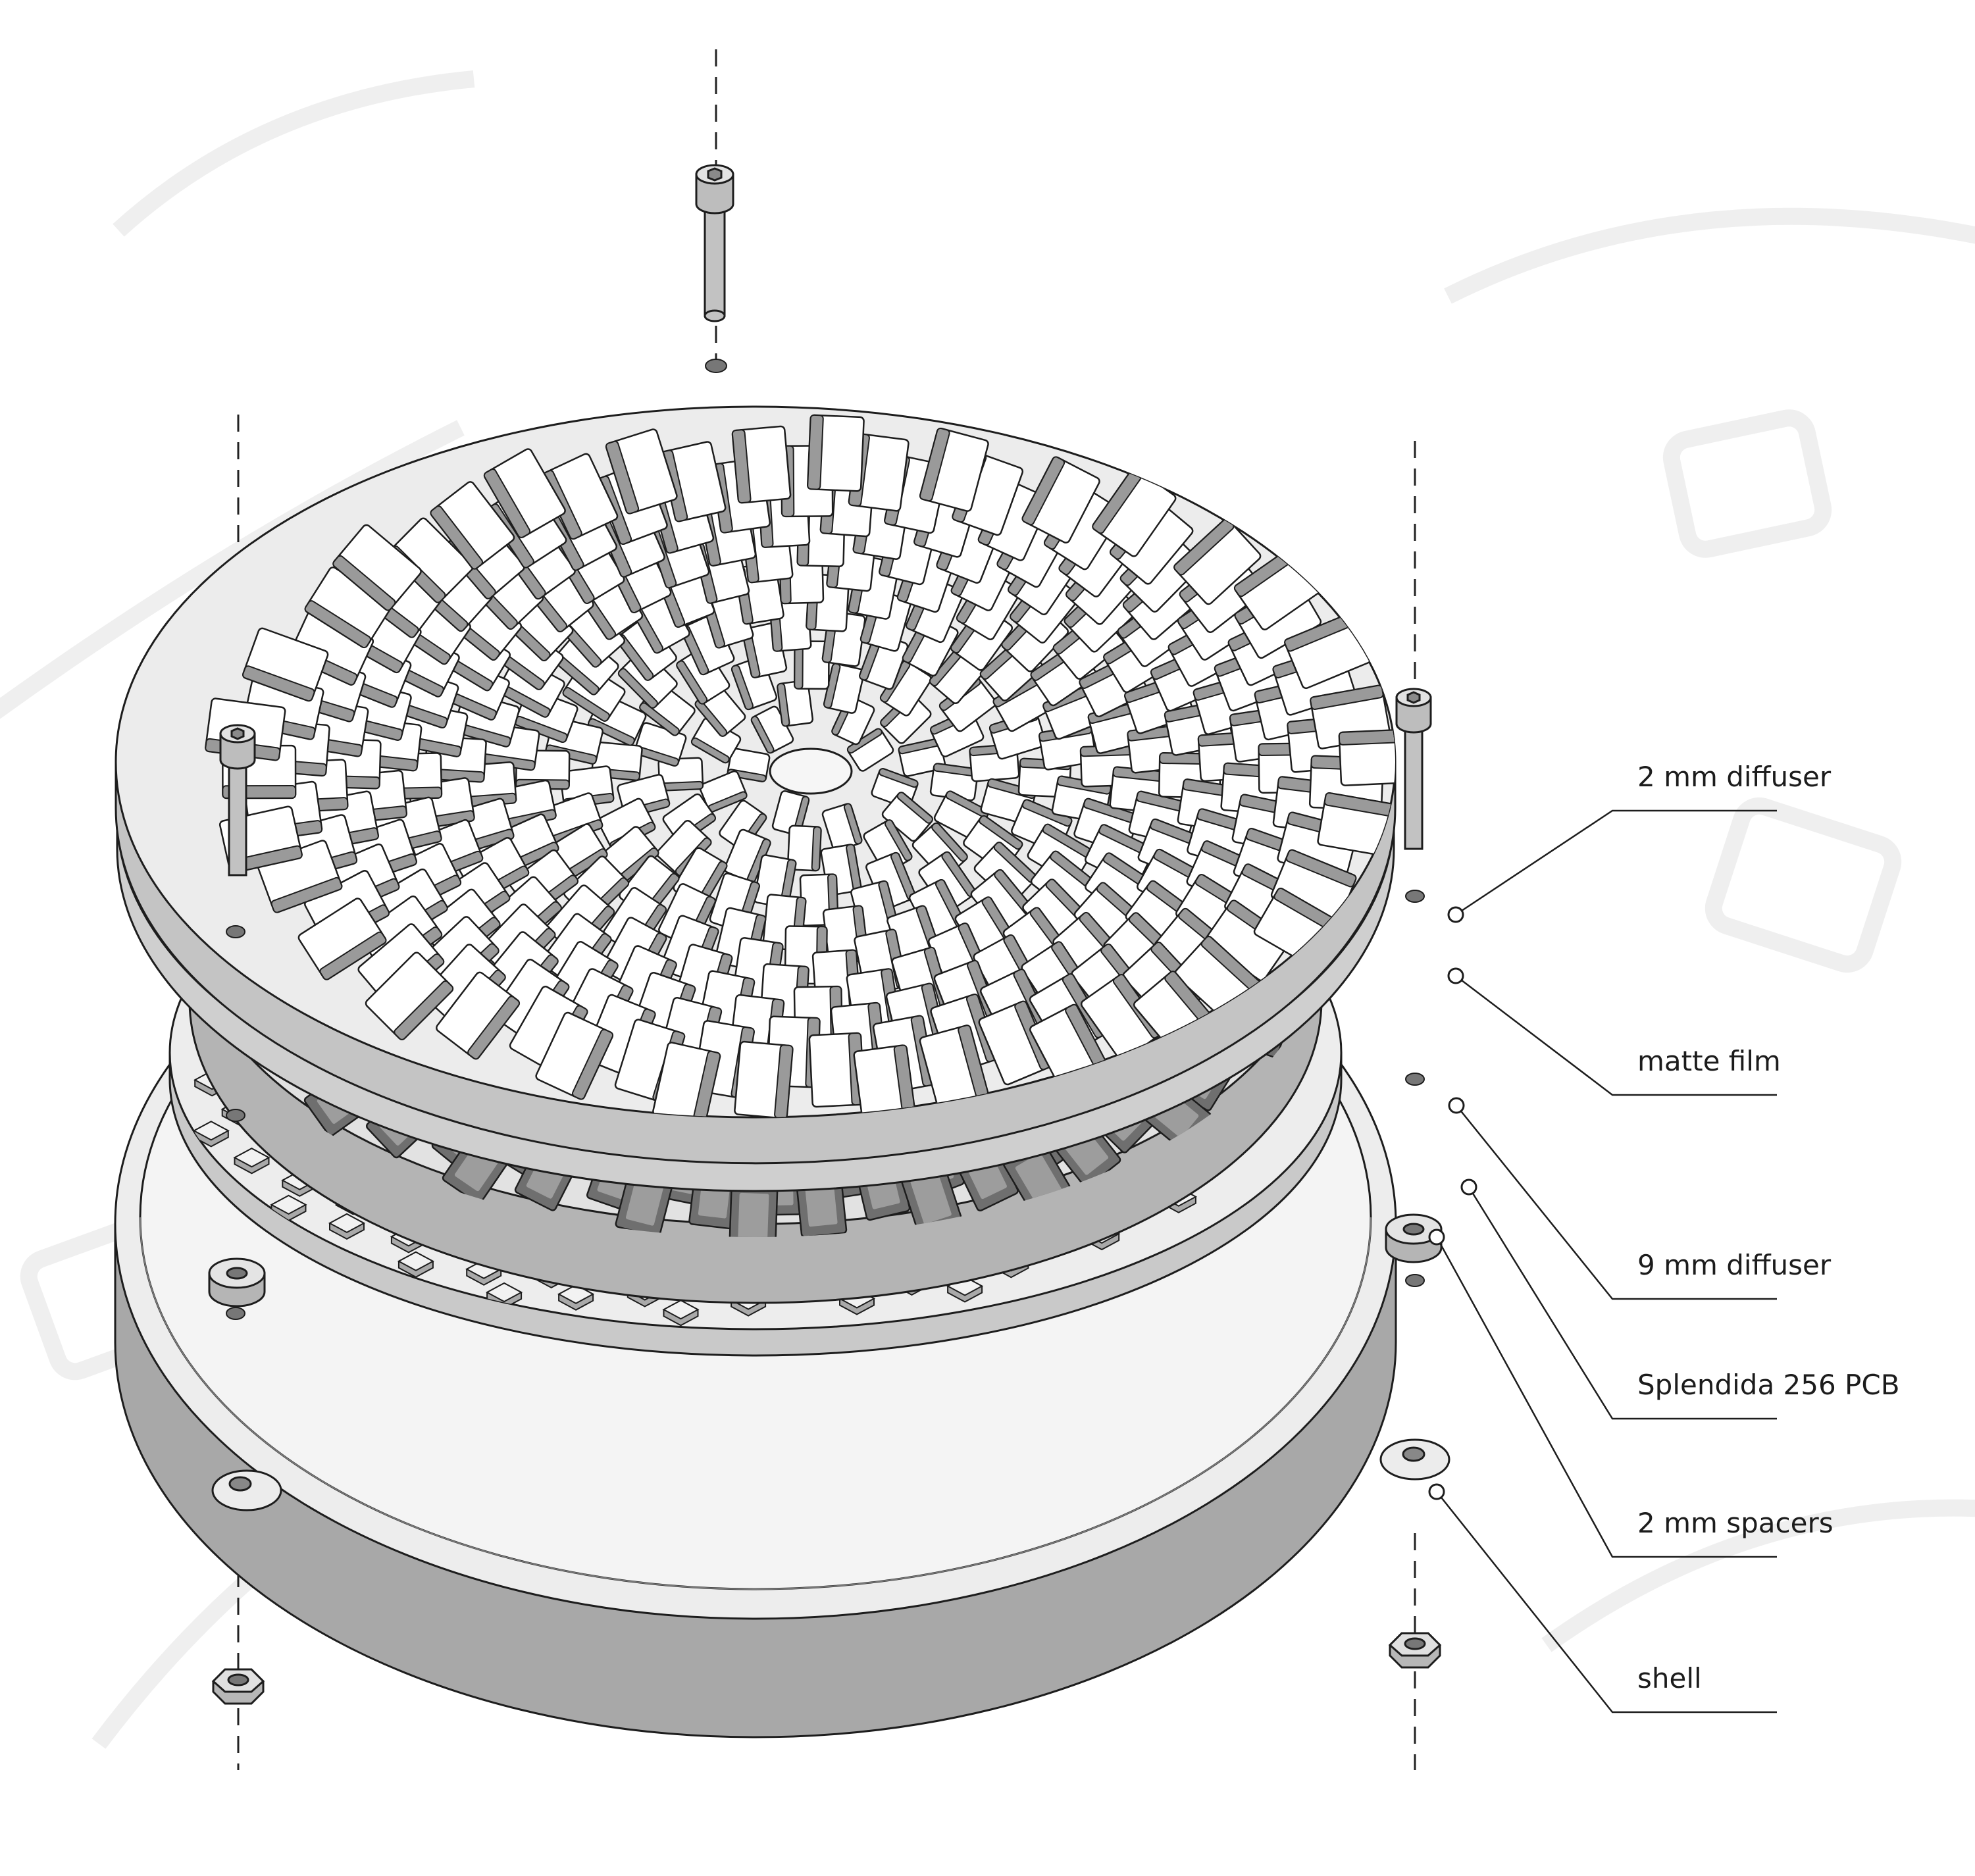 The height and width of the screenshot is (1876, 1975). I want to click on center-hub, so click(811, 772).